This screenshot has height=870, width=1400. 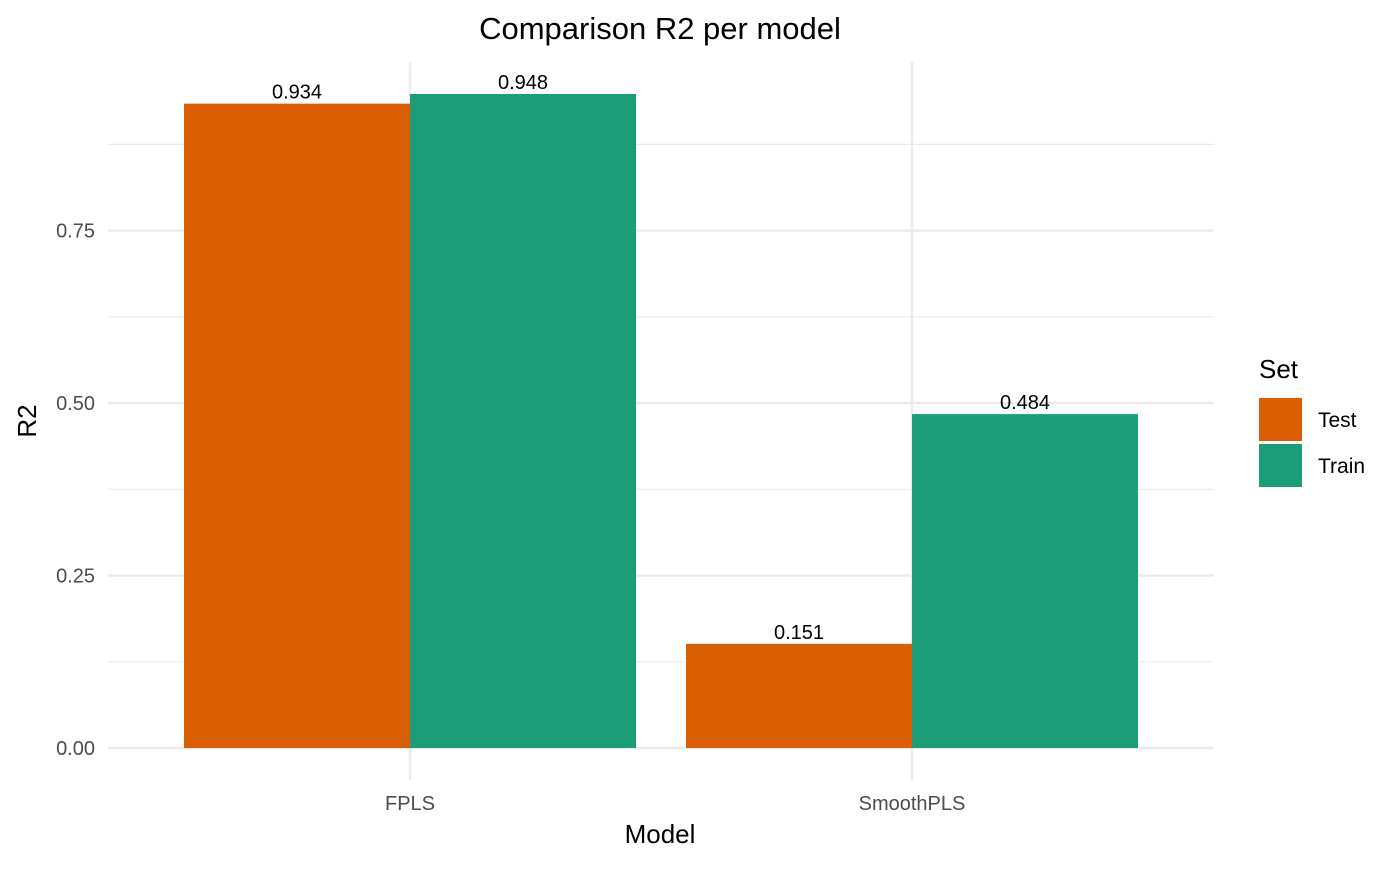 I want to click on legend-title: Set, so click(x=1279, y=369).